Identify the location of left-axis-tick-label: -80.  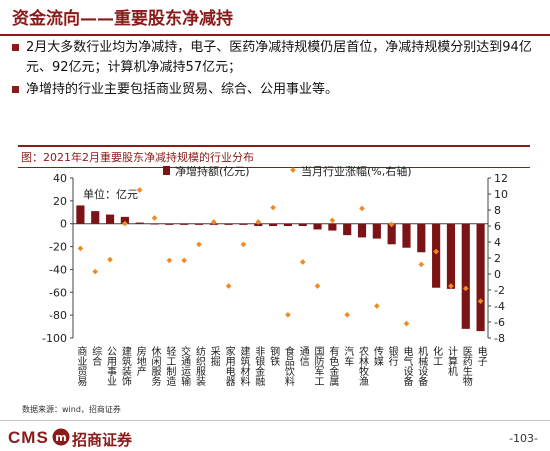
(58, 315).